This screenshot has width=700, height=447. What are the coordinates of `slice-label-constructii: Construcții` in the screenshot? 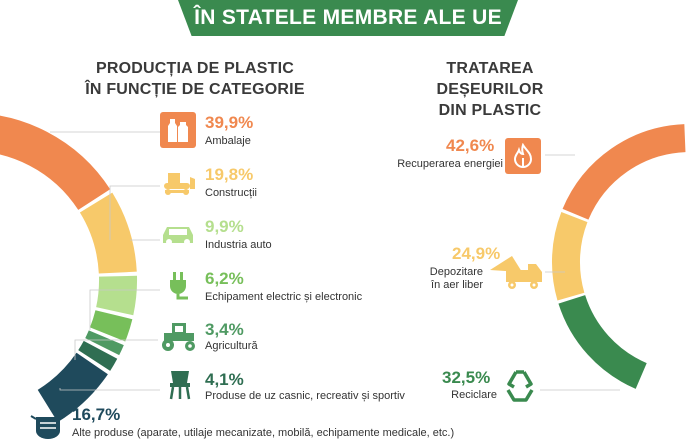 It's located at (231, 193).